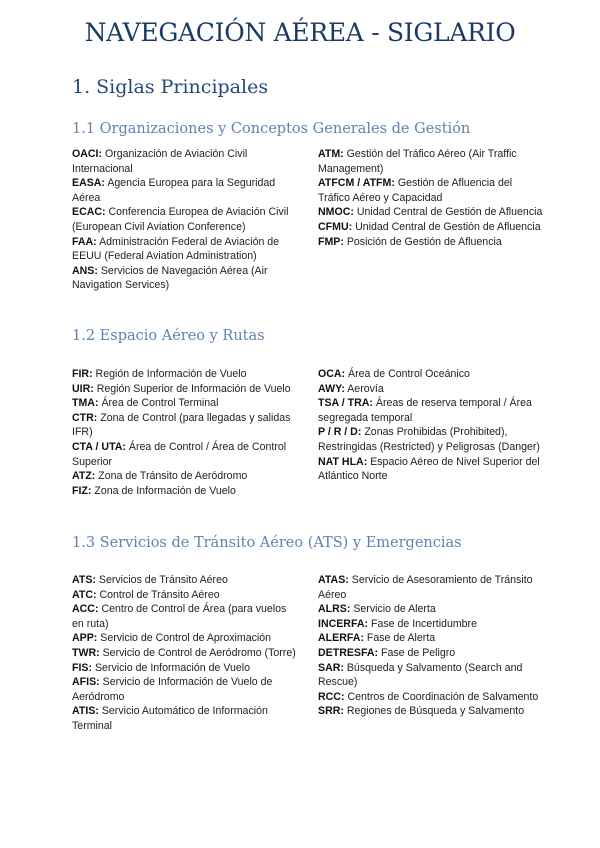  I want to click on definition: Servicio de Control de Aeródromo (Torre), so click(199, 652).